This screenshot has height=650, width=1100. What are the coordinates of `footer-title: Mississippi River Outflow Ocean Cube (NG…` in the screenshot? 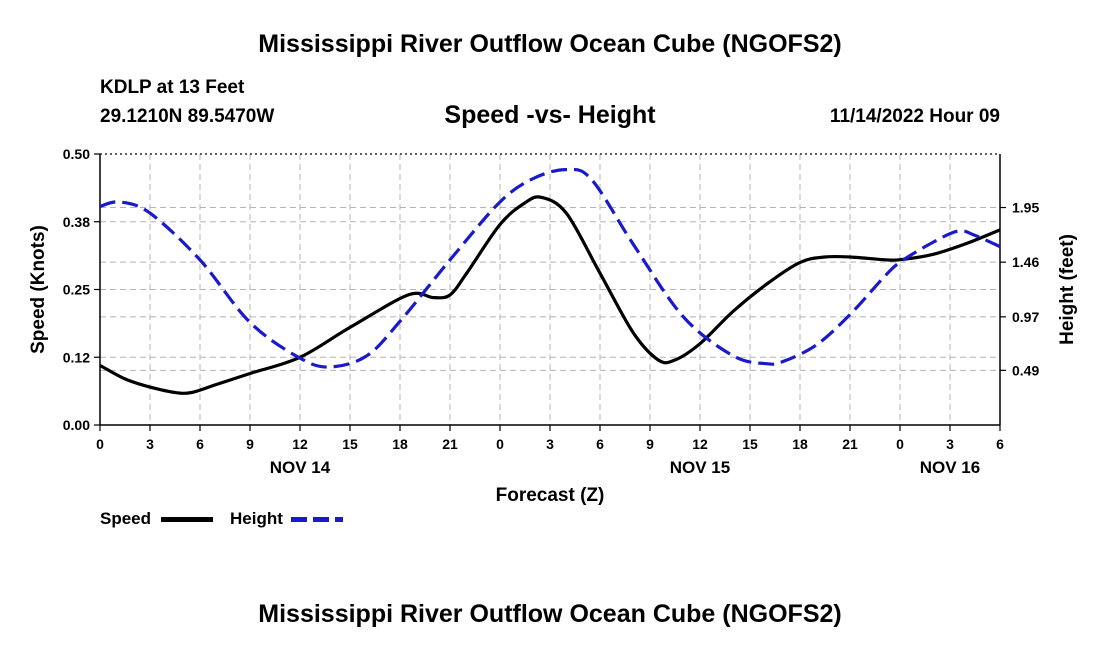 It's located at (550, 614).